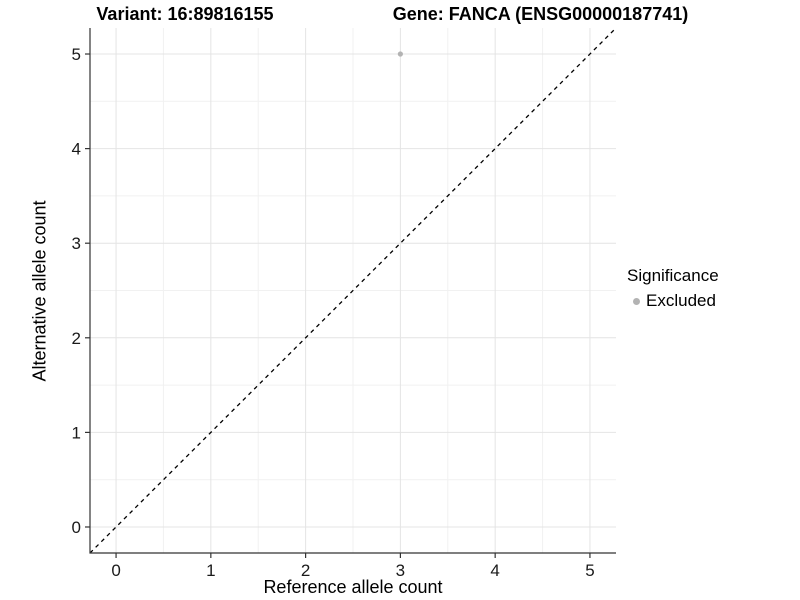 The width and height of the screenshot is (800, 600). What do you see at coordinates (76, 338) in the screenshot?
I see `y-tick-label: 2` at bounding box center [76, 338].